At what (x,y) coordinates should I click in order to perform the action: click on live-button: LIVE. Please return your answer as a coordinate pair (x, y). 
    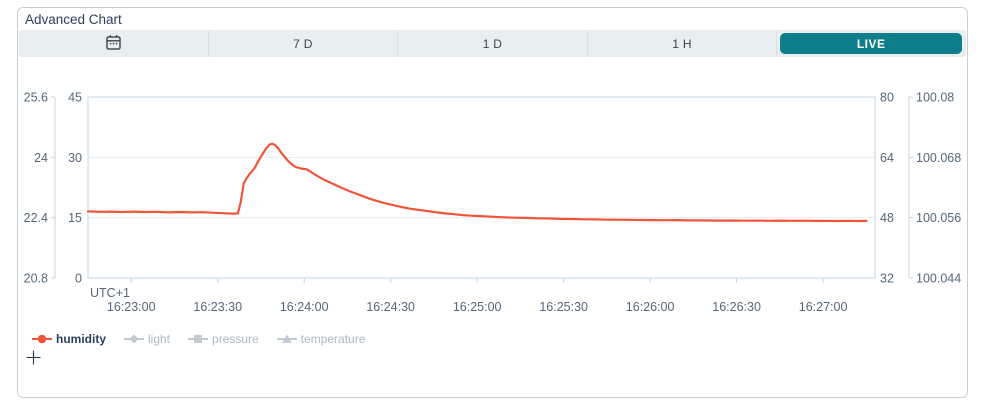
    Looking at the image, I should click on (871, 43).